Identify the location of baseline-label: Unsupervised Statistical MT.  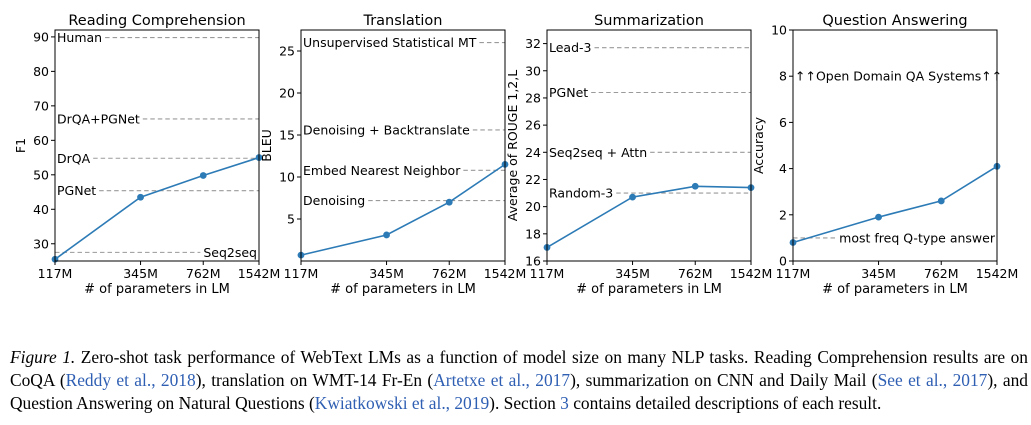
(390, 42).